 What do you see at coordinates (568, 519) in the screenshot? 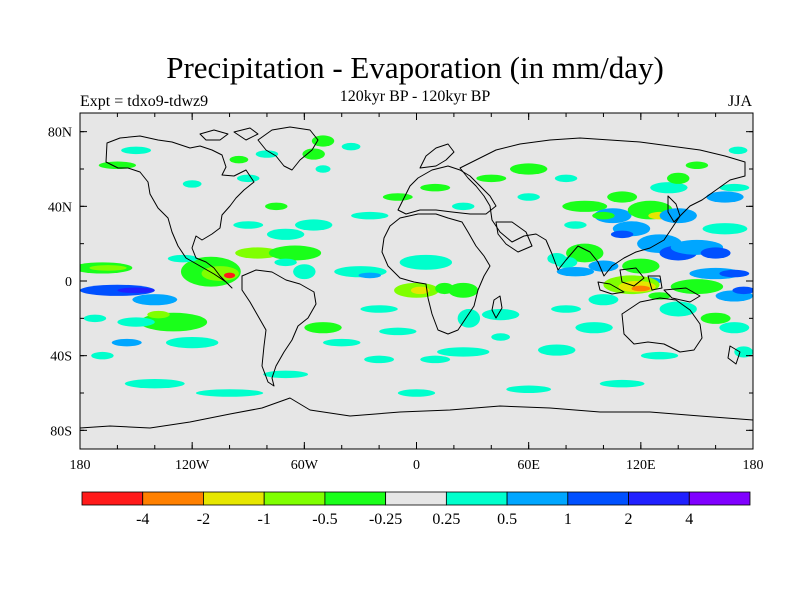
I see `colorbar-label: 1` at bounding box center [568, 519].